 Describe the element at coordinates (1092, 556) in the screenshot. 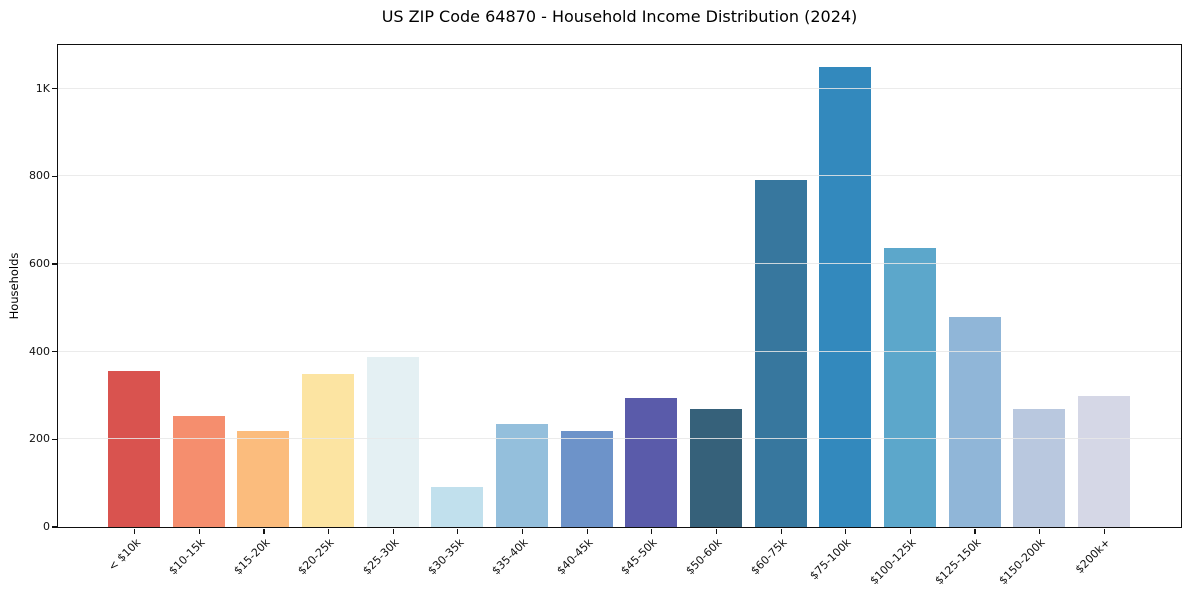

I see `x-tick-label: $200k+` at that location.